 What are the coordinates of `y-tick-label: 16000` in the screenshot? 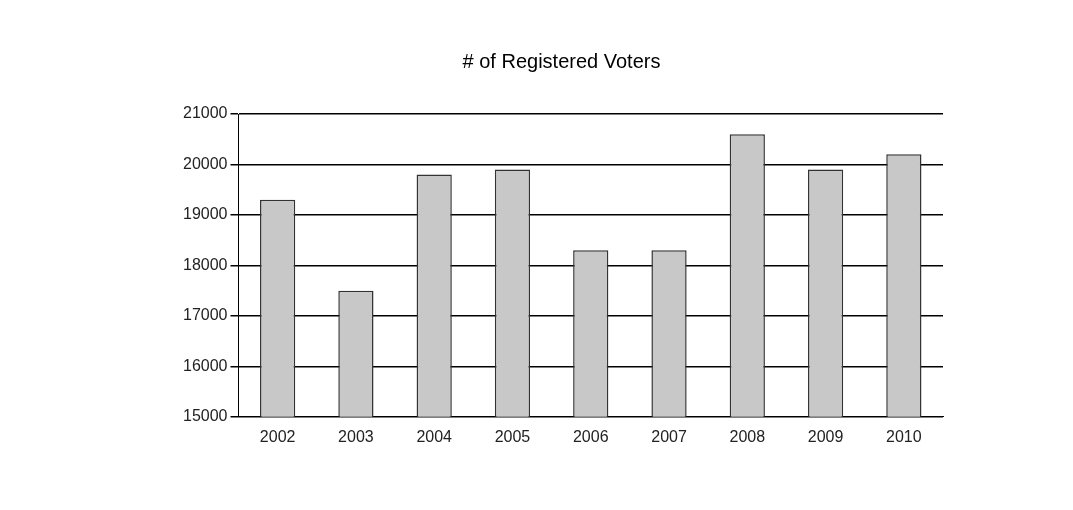 It's located at (205, 365).